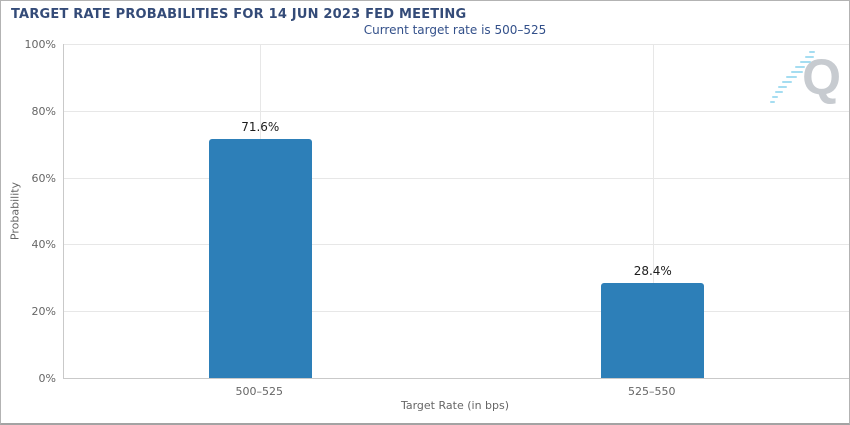 Image resolution: width=850 pixels, height=425 pixels. I want to click on bar-500–525, so click(260, 258).